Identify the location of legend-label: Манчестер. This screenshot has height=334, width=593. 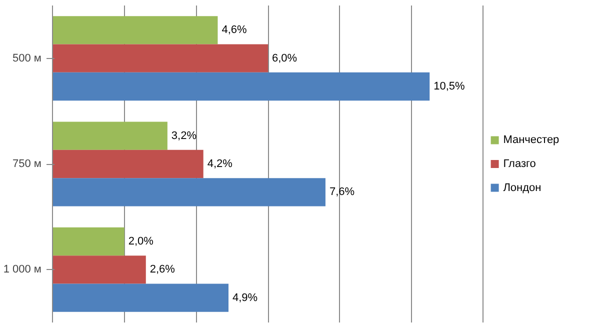
(531, 140).